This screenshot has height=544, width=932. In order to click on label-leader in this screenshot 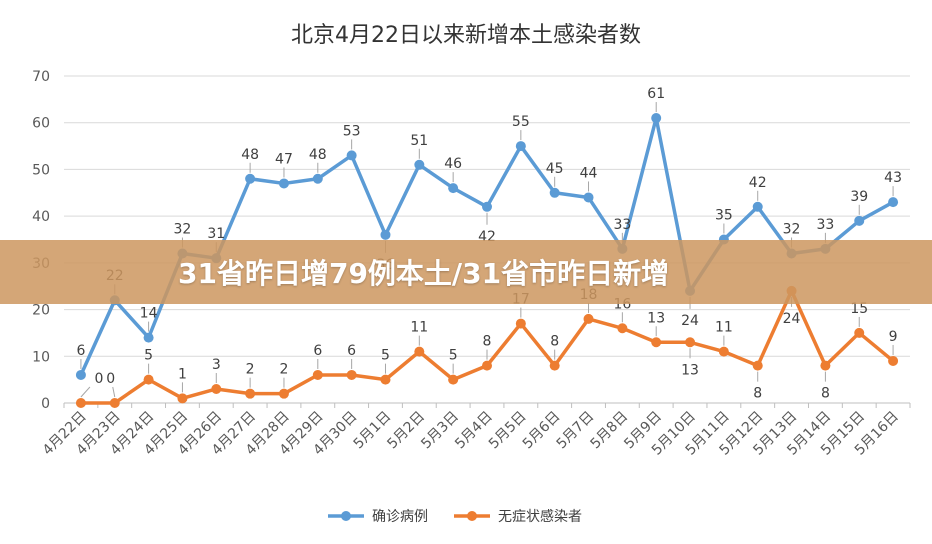, I will do `click(85, 392)`.